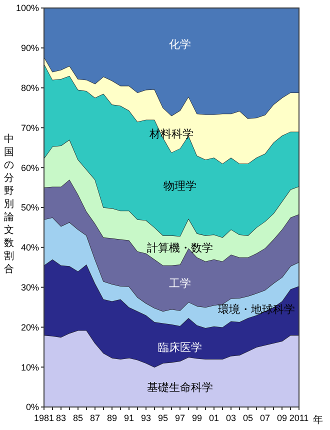  Describe the element at coordinates (265, 418) in the screenshot. I see `x-tick-label: 07` at that location.